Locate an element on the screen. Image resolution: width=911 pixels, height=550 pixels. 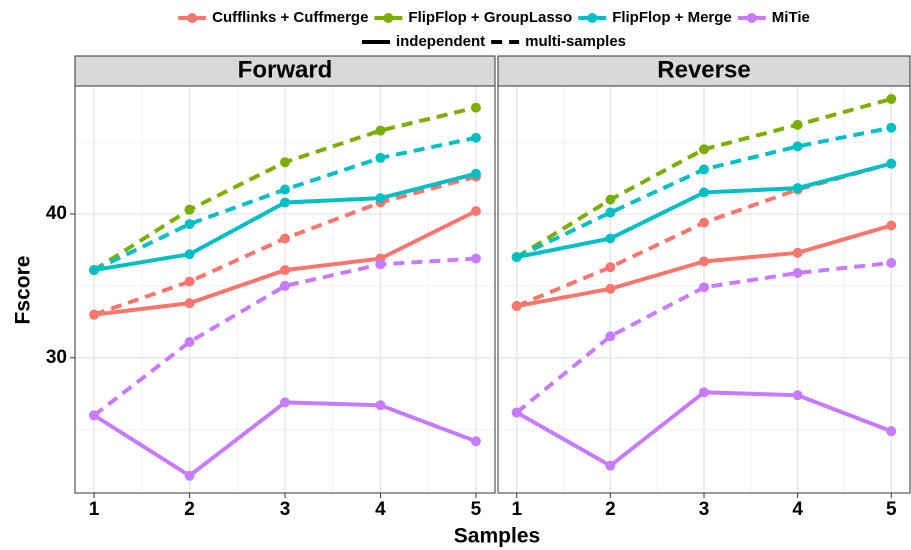
legend-label: FlipFlop + Merge is located at coordinates (672, 17).